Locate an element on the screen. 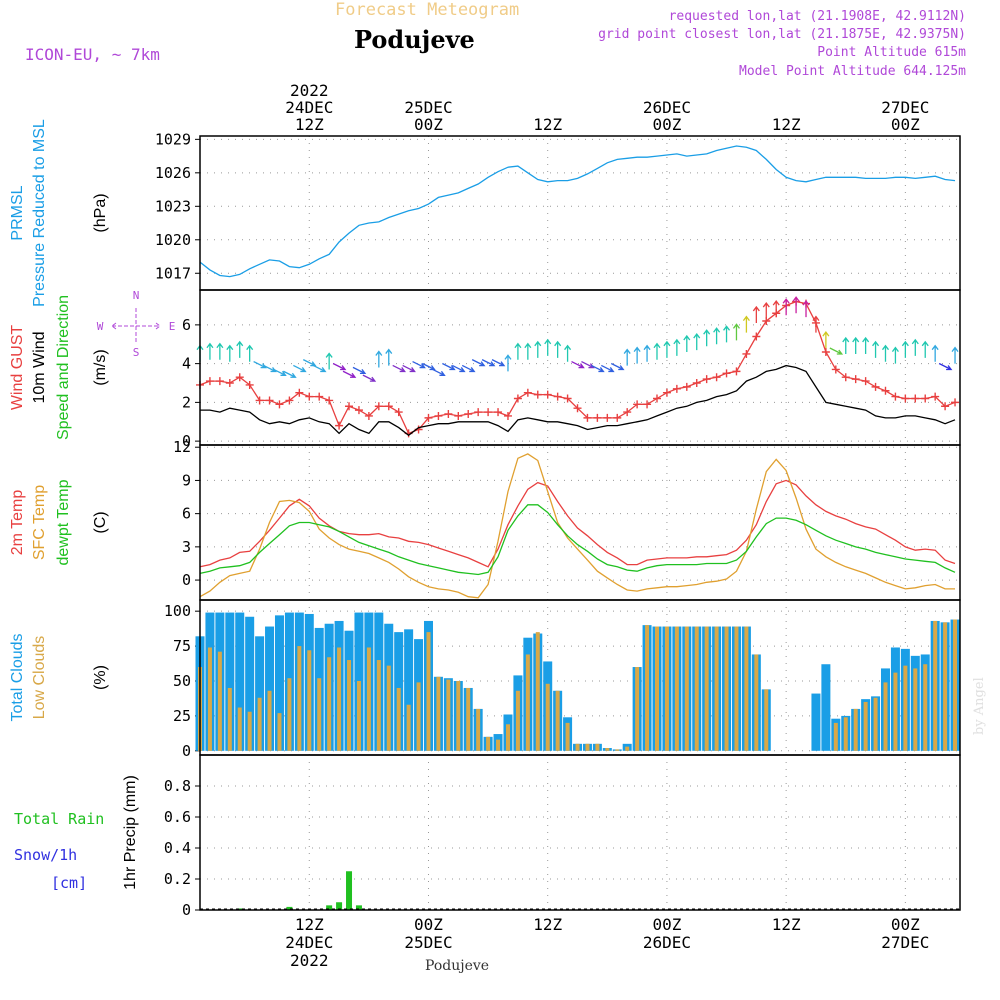 The height and width of the screenshot is (1000, 1000). requested-coords: requested lon,lat (21.1908E, 42.9112N) is located at coordinates (817, 16).